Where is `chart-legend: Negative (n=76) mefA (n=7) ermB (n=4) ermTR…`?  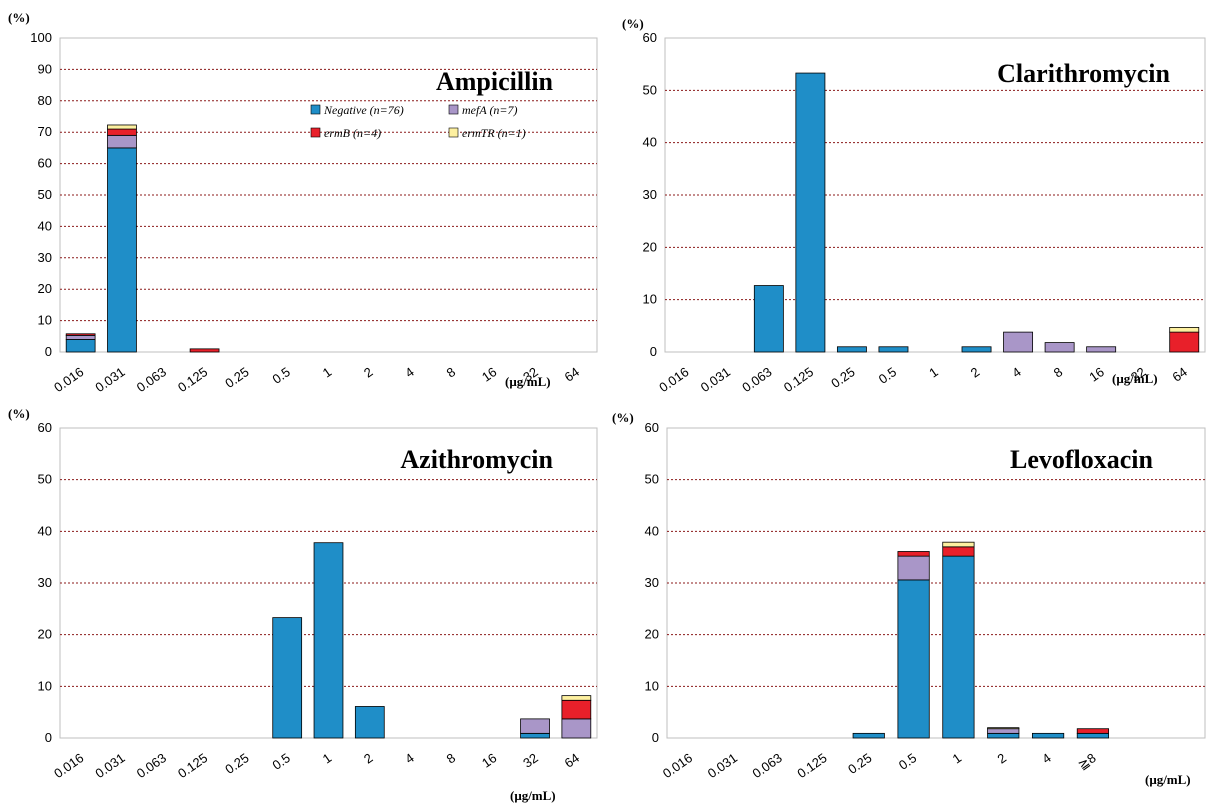 chart-legend: Negative (n=76) mefA (n=7) ermB (n=4) ermTR… is located at coordinates (418, 121).